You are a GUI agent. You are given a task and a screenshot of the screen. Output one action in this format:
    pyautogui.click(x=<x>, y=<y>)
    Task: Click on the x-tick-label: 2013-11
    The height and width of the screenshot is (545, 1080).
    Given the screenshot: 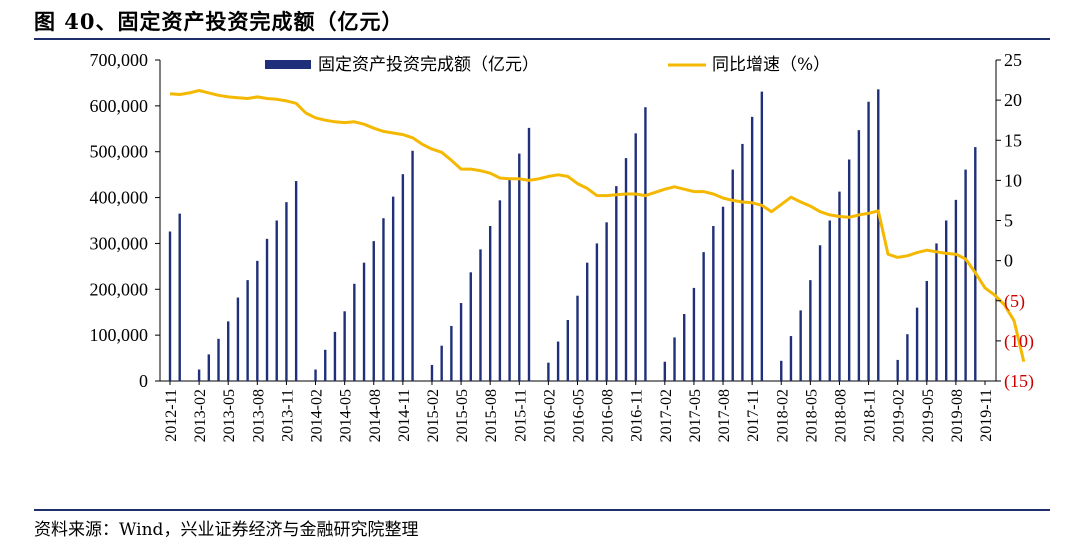 What is the action you would take?
    pyautogui.click(x=287, y=415)
    